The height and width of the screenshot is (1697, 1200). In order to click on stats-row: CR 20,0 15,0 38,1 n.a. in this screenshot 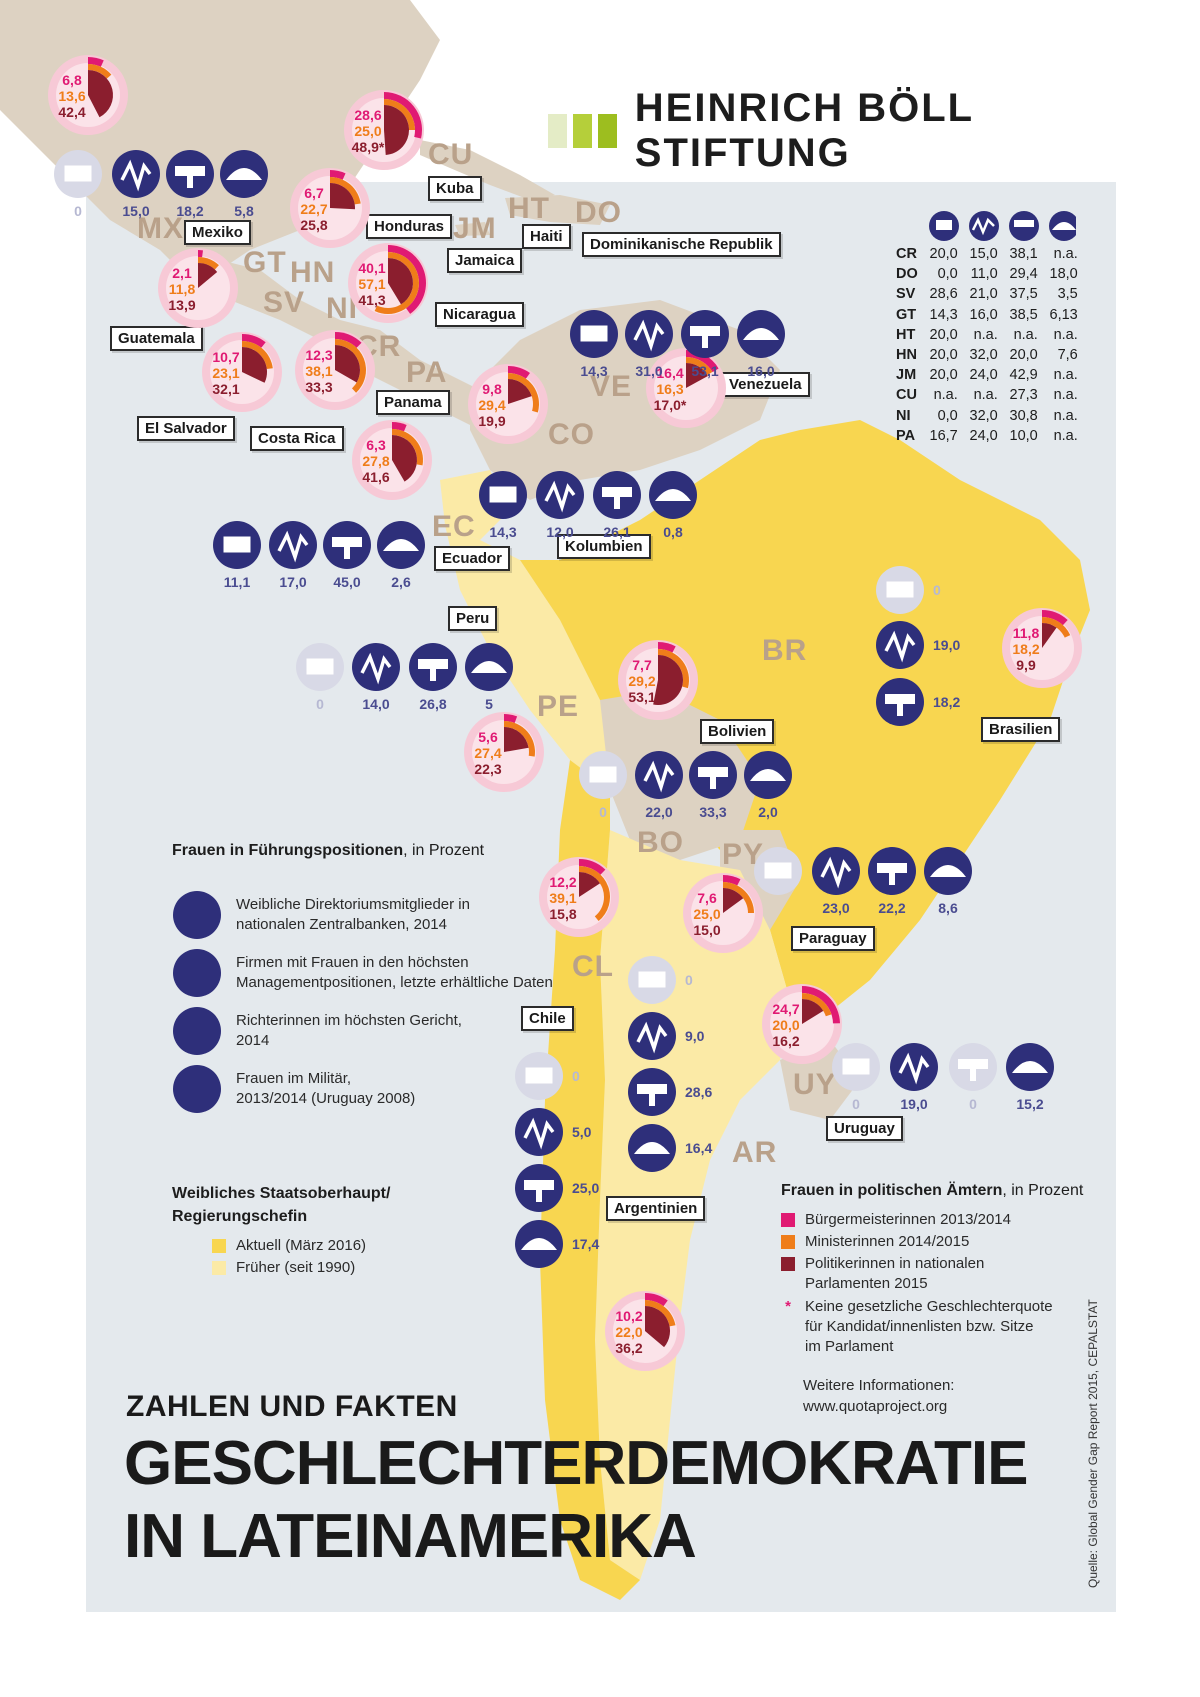, I will do `click(987, 254)`.